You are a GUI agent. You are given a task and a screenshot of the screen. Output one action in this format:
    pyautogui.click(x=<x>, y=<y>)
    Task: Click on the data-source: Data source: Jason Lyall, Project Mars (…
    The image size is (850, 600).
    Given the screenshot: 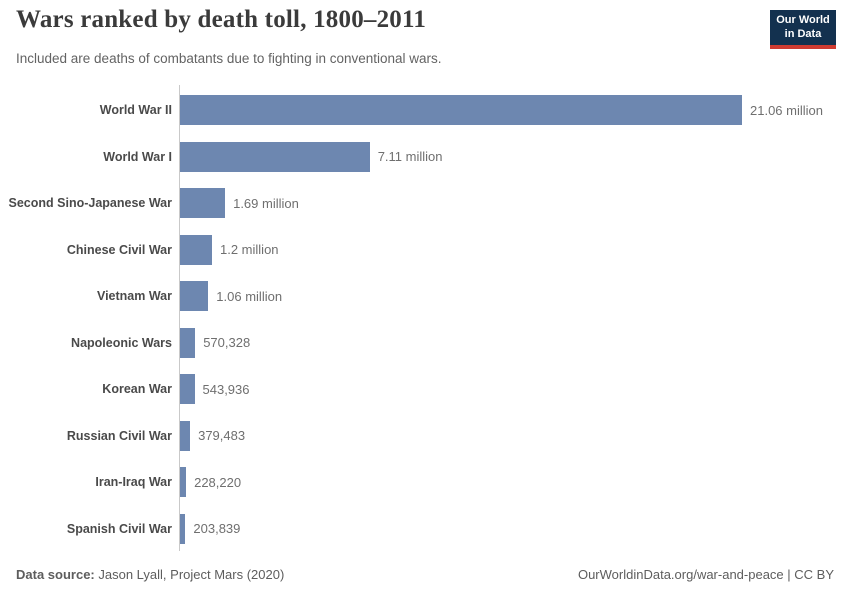 What is the action you would take?
    pyautogui.click(x=150, y=574)
    